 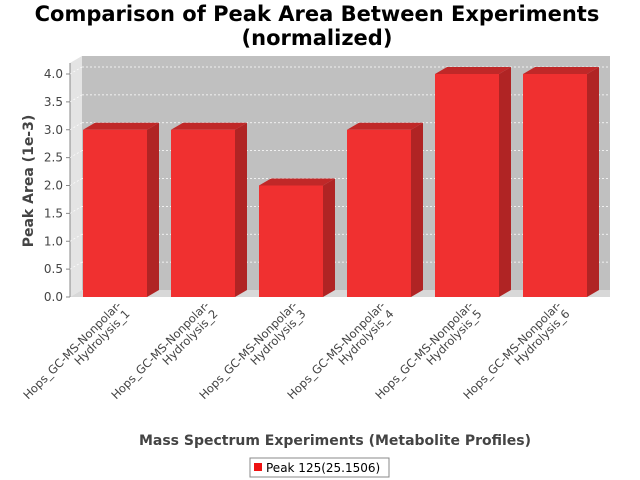 I want to click on y-tick-label: 1.0, so click(x=53, y=241).